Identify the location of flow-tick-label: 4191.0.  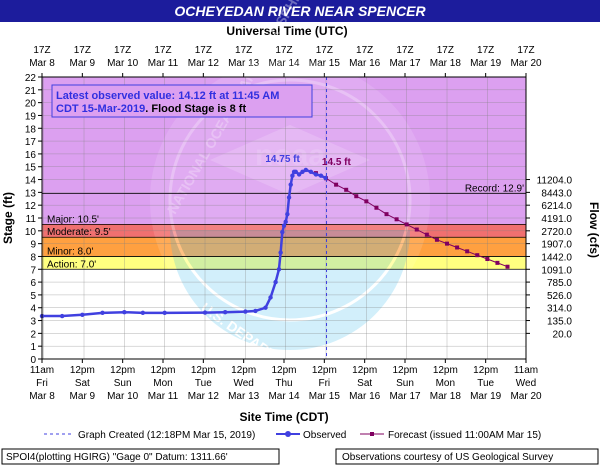
(556, 219).